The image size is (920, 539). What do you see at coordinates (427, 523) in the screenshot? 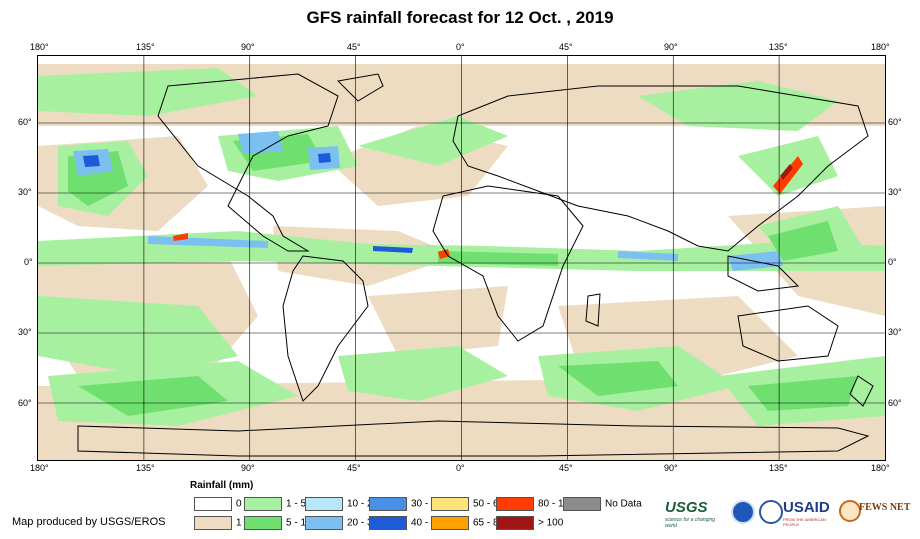
I see `legend-label: 40 - 50` at bounding box center [427, 523].